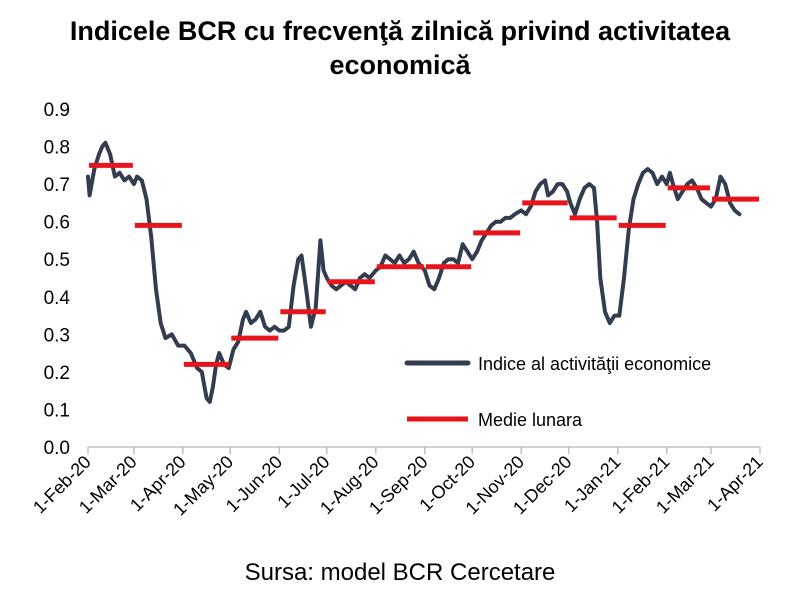 This screenshot has height=596, width=800. I want to click on legend-label-index: Indice al activităţii economice, so click(594, 364).